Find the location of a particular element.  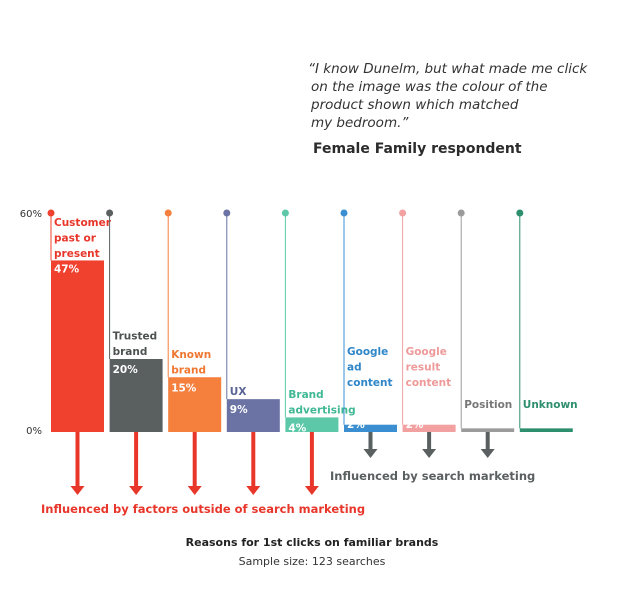

category-label: advertising is located at coordinates (321, 410).